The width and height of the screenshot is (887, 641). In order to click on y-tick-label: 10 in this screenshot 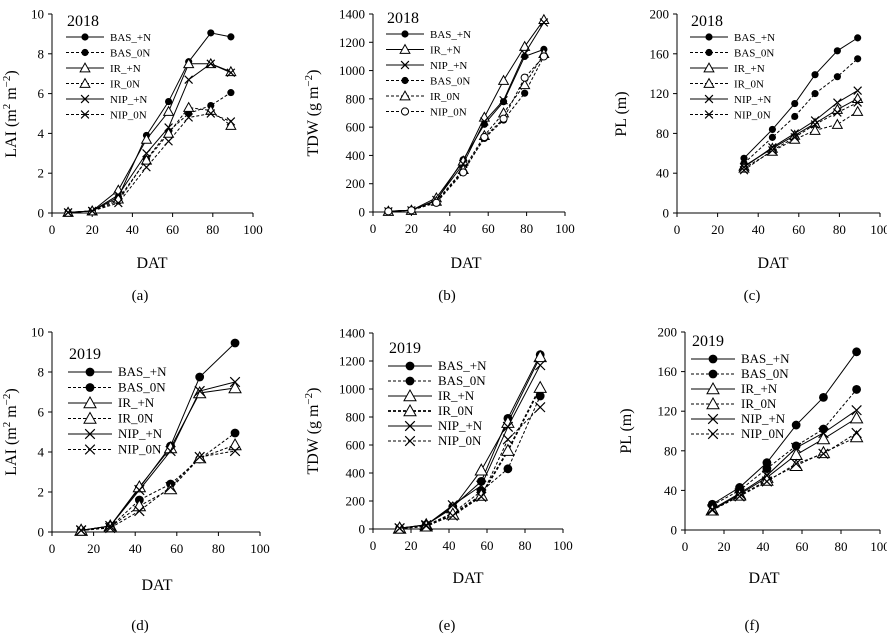, I will do `click(37, 14)`.